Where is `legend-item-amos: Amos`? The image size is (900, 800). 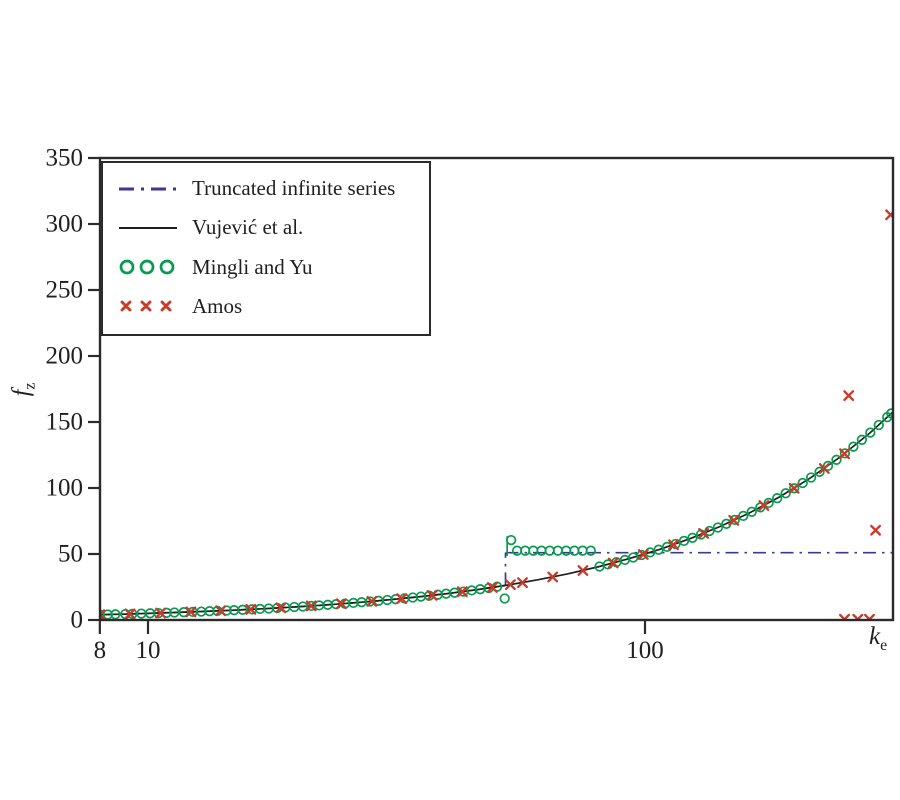 legend-item-amos: Amos is located at coordinates (273, 306).